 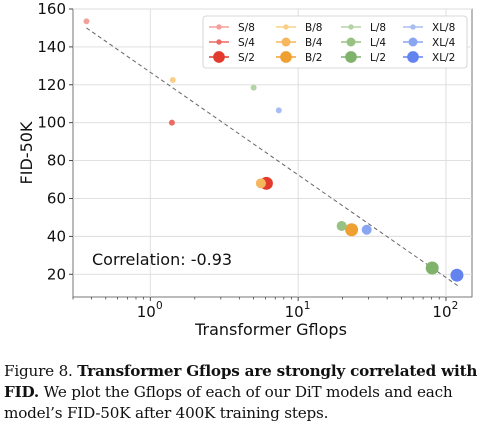 I want to click on correlation-annotation: Correlation: -0.93, so click(x=162, y=259).